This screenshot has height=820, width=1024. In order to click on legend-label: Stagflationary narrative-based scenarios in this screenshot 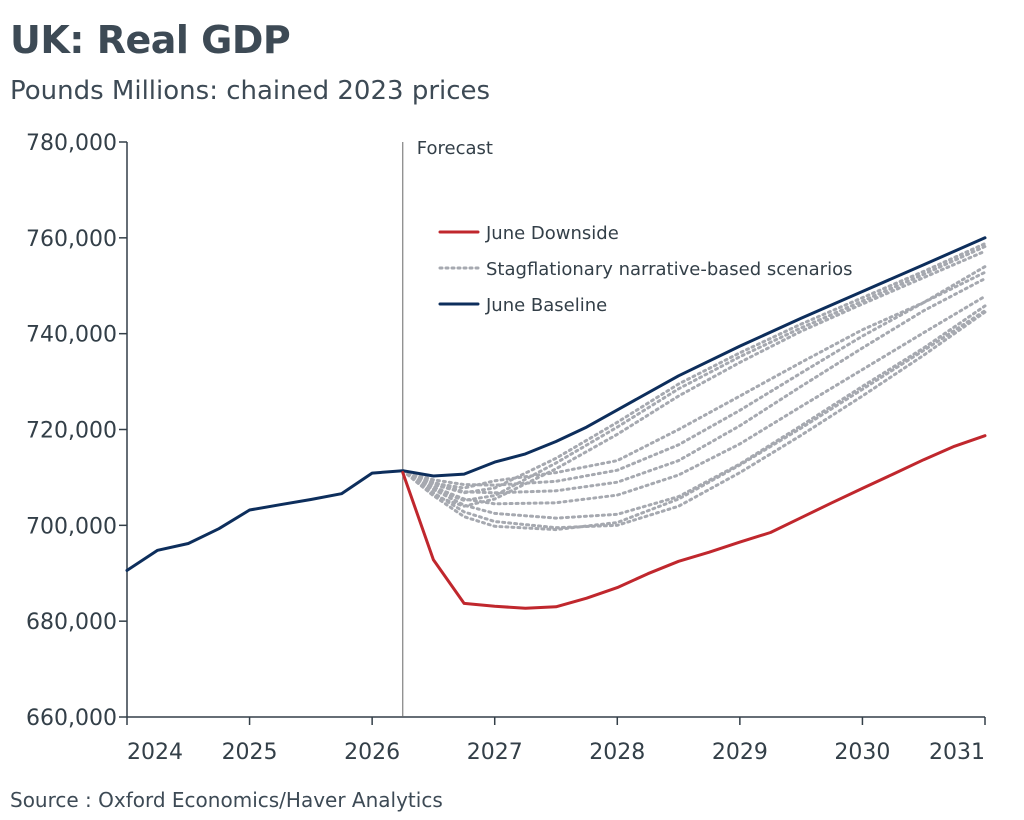, I will do `click(669, 269)`.